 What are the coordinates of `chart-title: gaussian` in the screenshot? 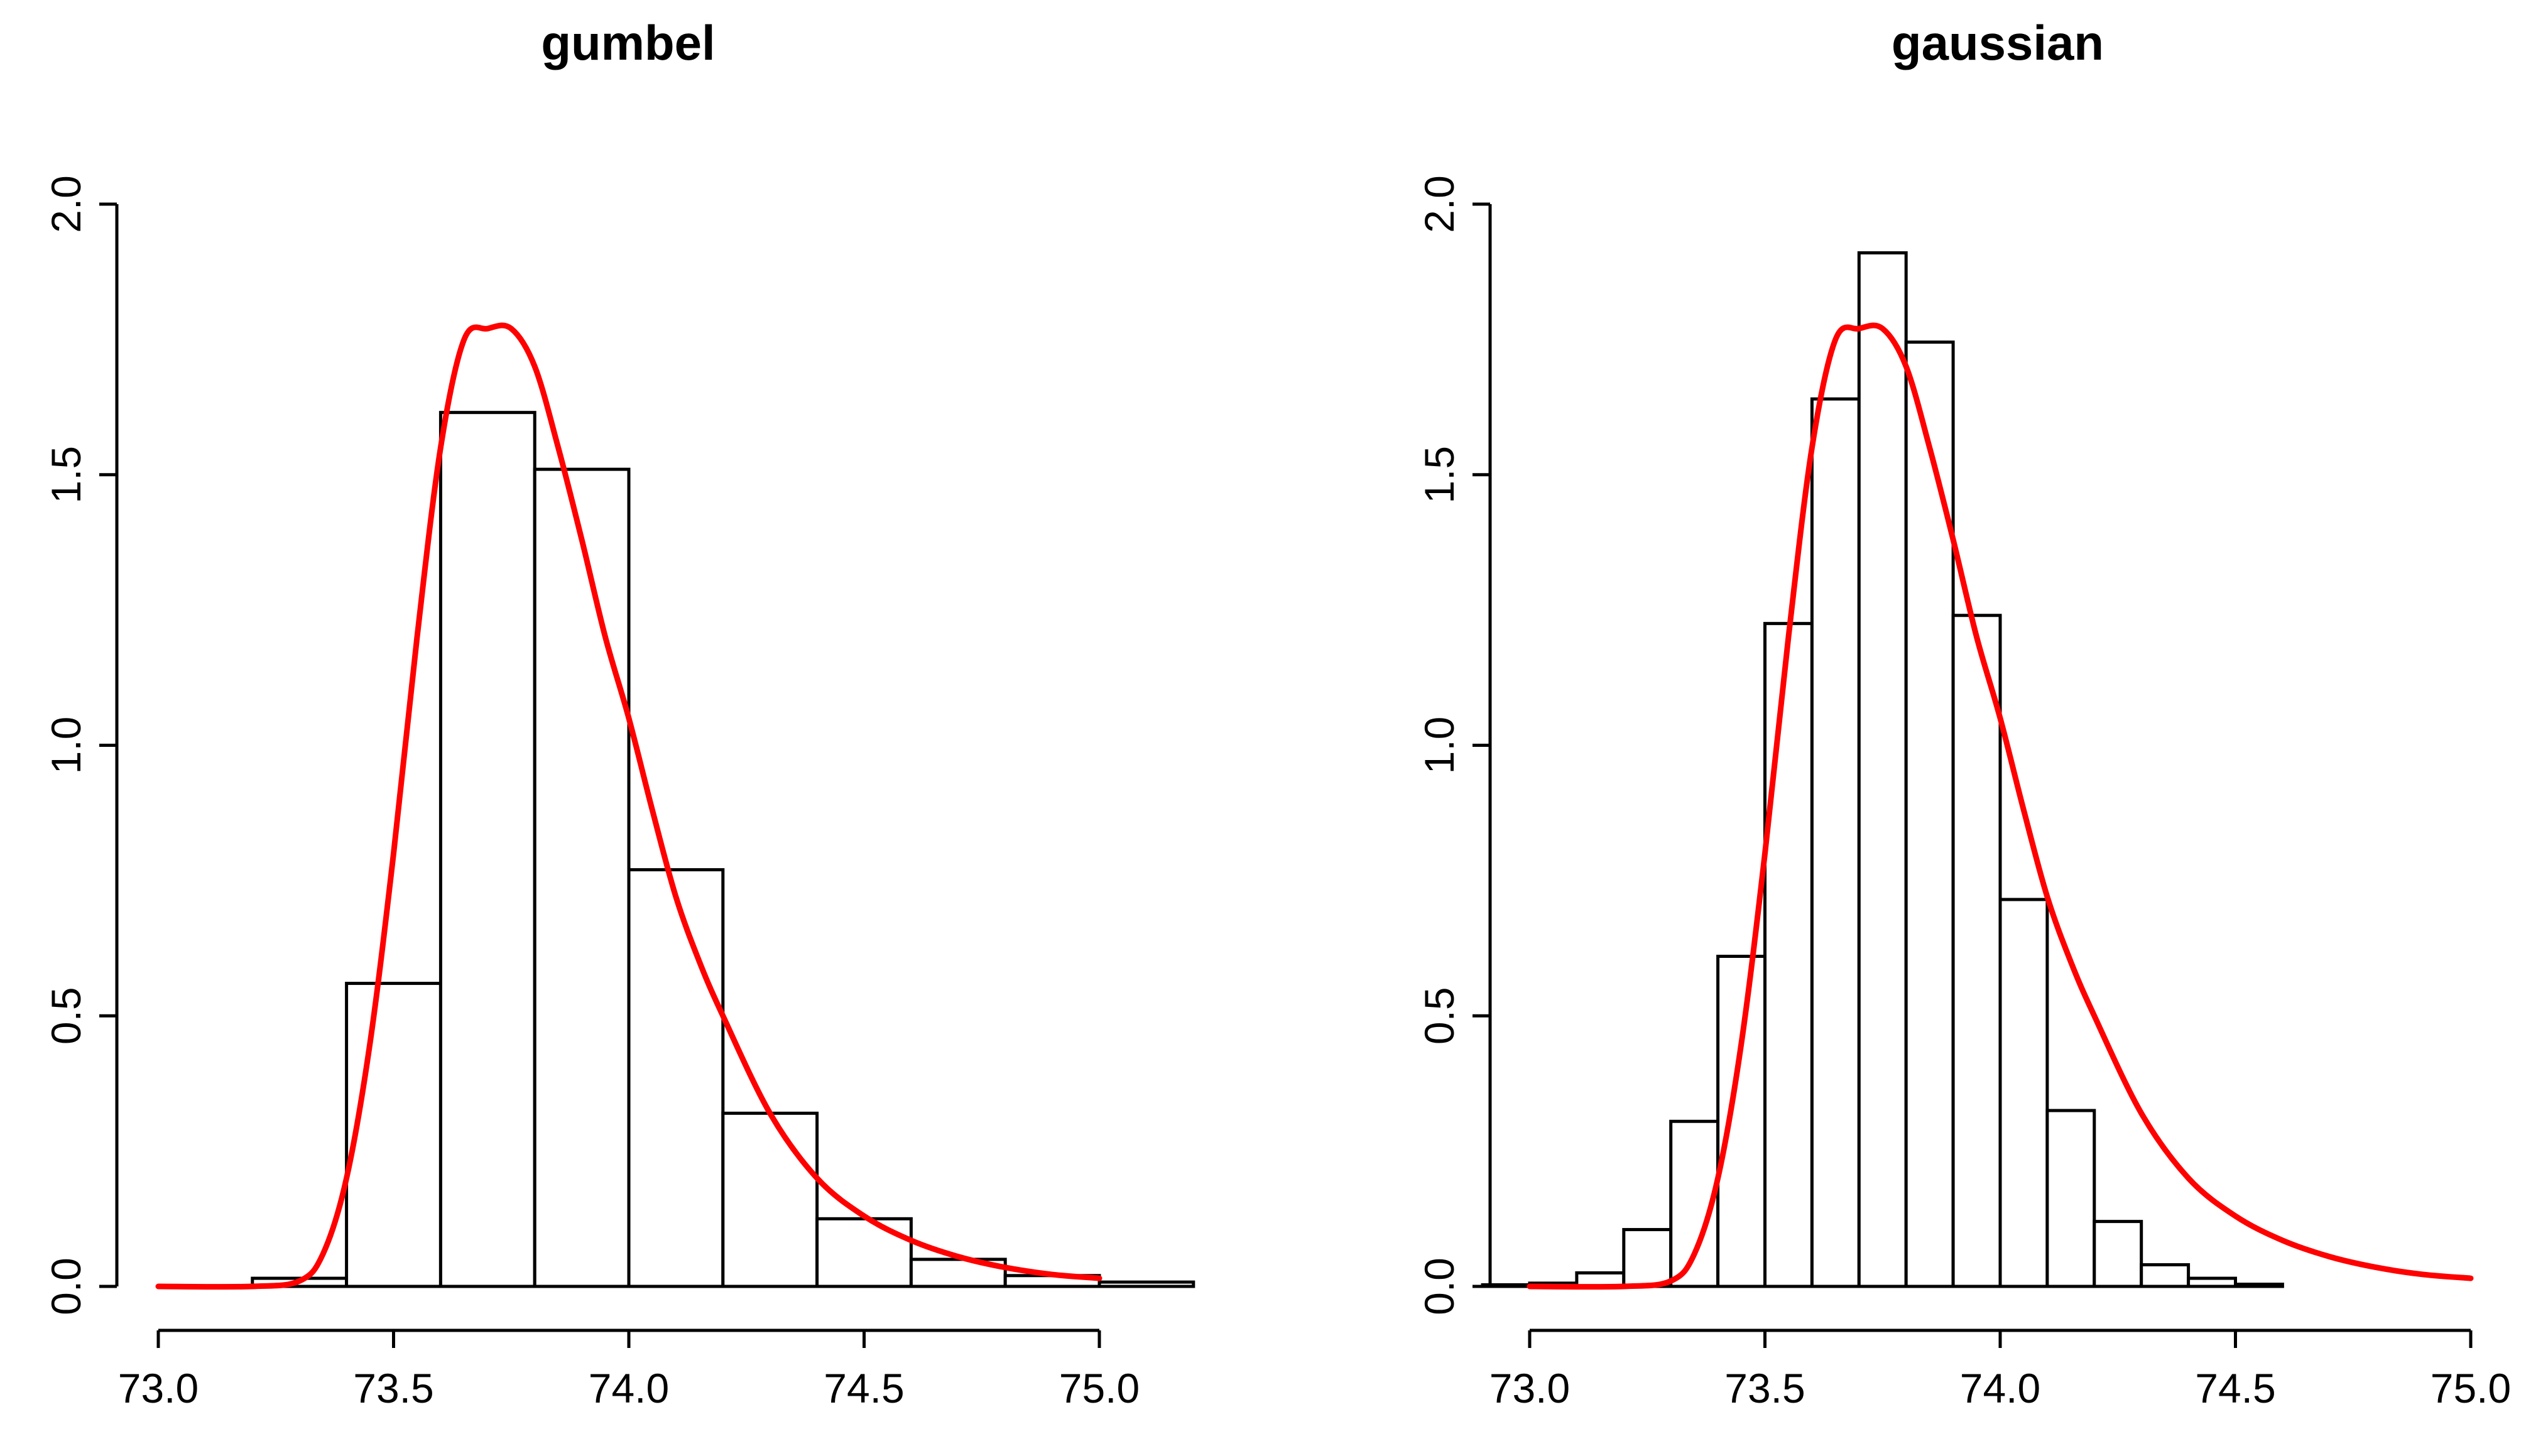 It's located at (1998, 42).